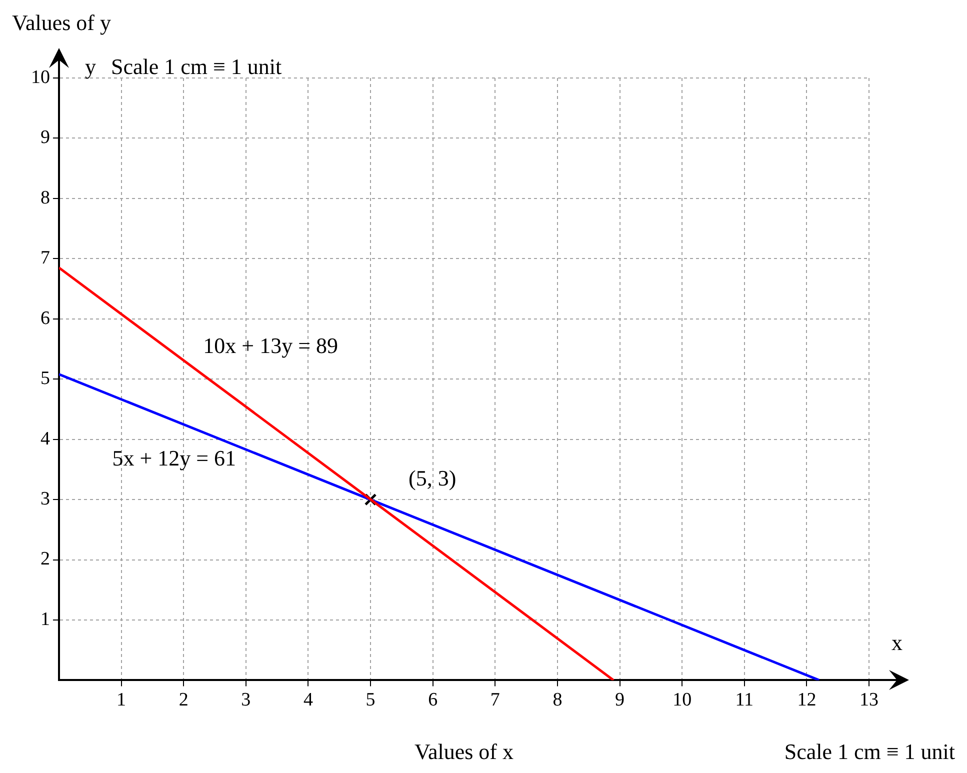  I want to click on annotation: y, so click(90, 66).